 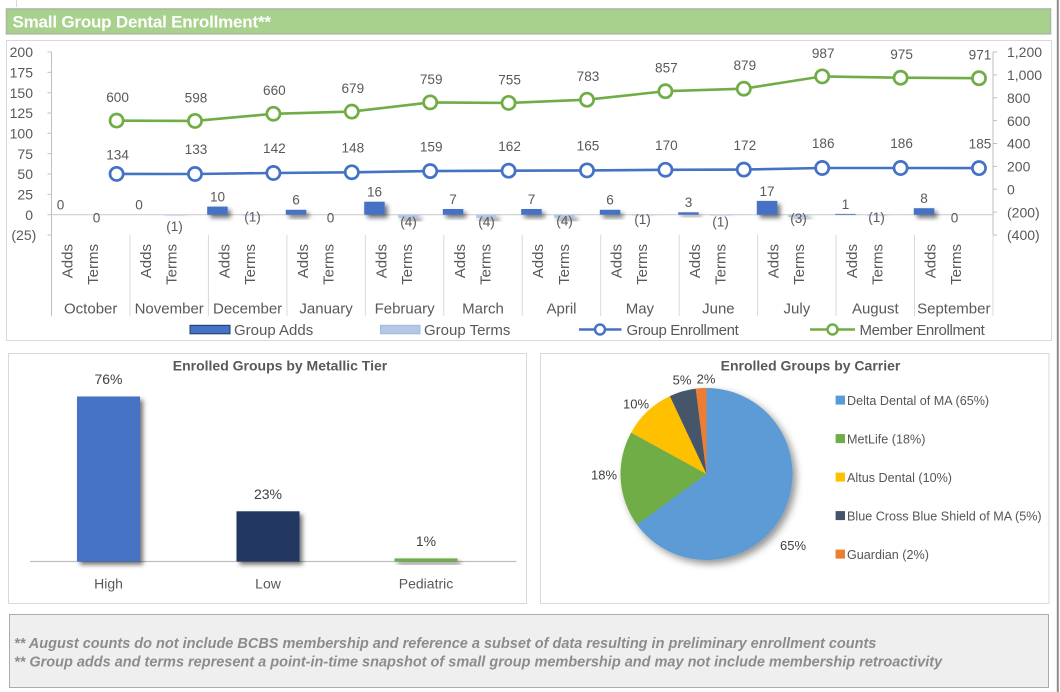 What do you see at coordinates (886, 439) in the screenshot?
I see `svg-text: MetLife (18%)` at bounding box center [886, 439].